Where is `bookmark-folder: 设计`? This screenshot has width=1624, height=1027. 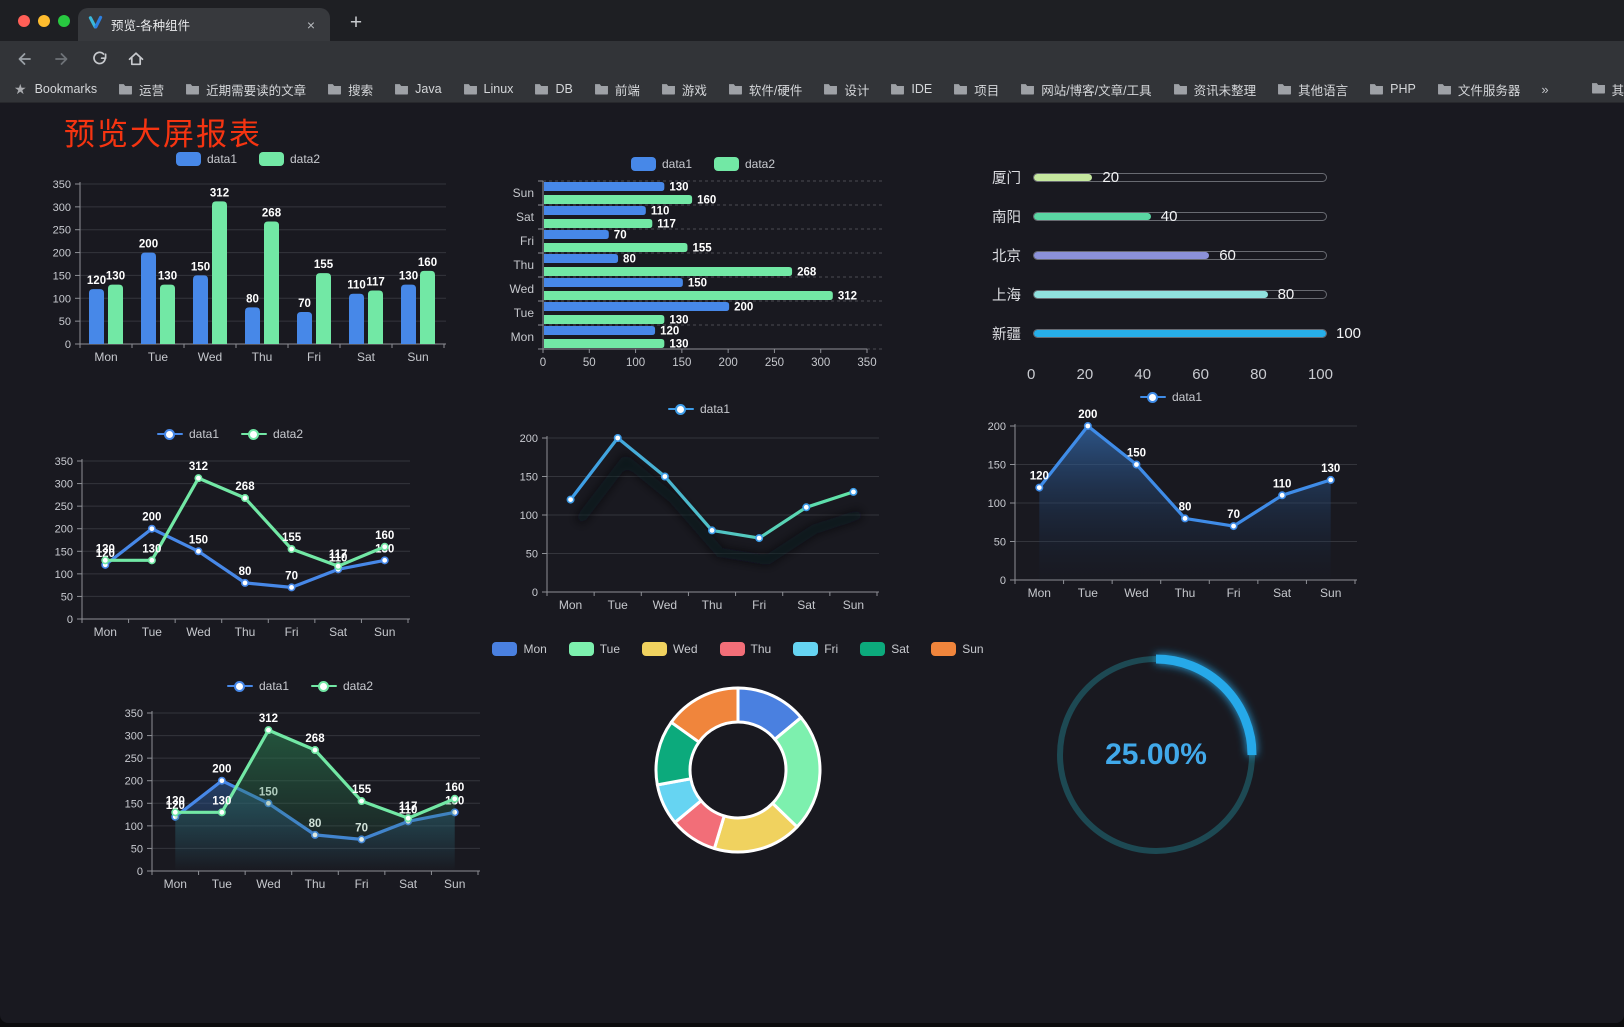
bookmark-folder: 设计 is located at coordinates (846, 89).